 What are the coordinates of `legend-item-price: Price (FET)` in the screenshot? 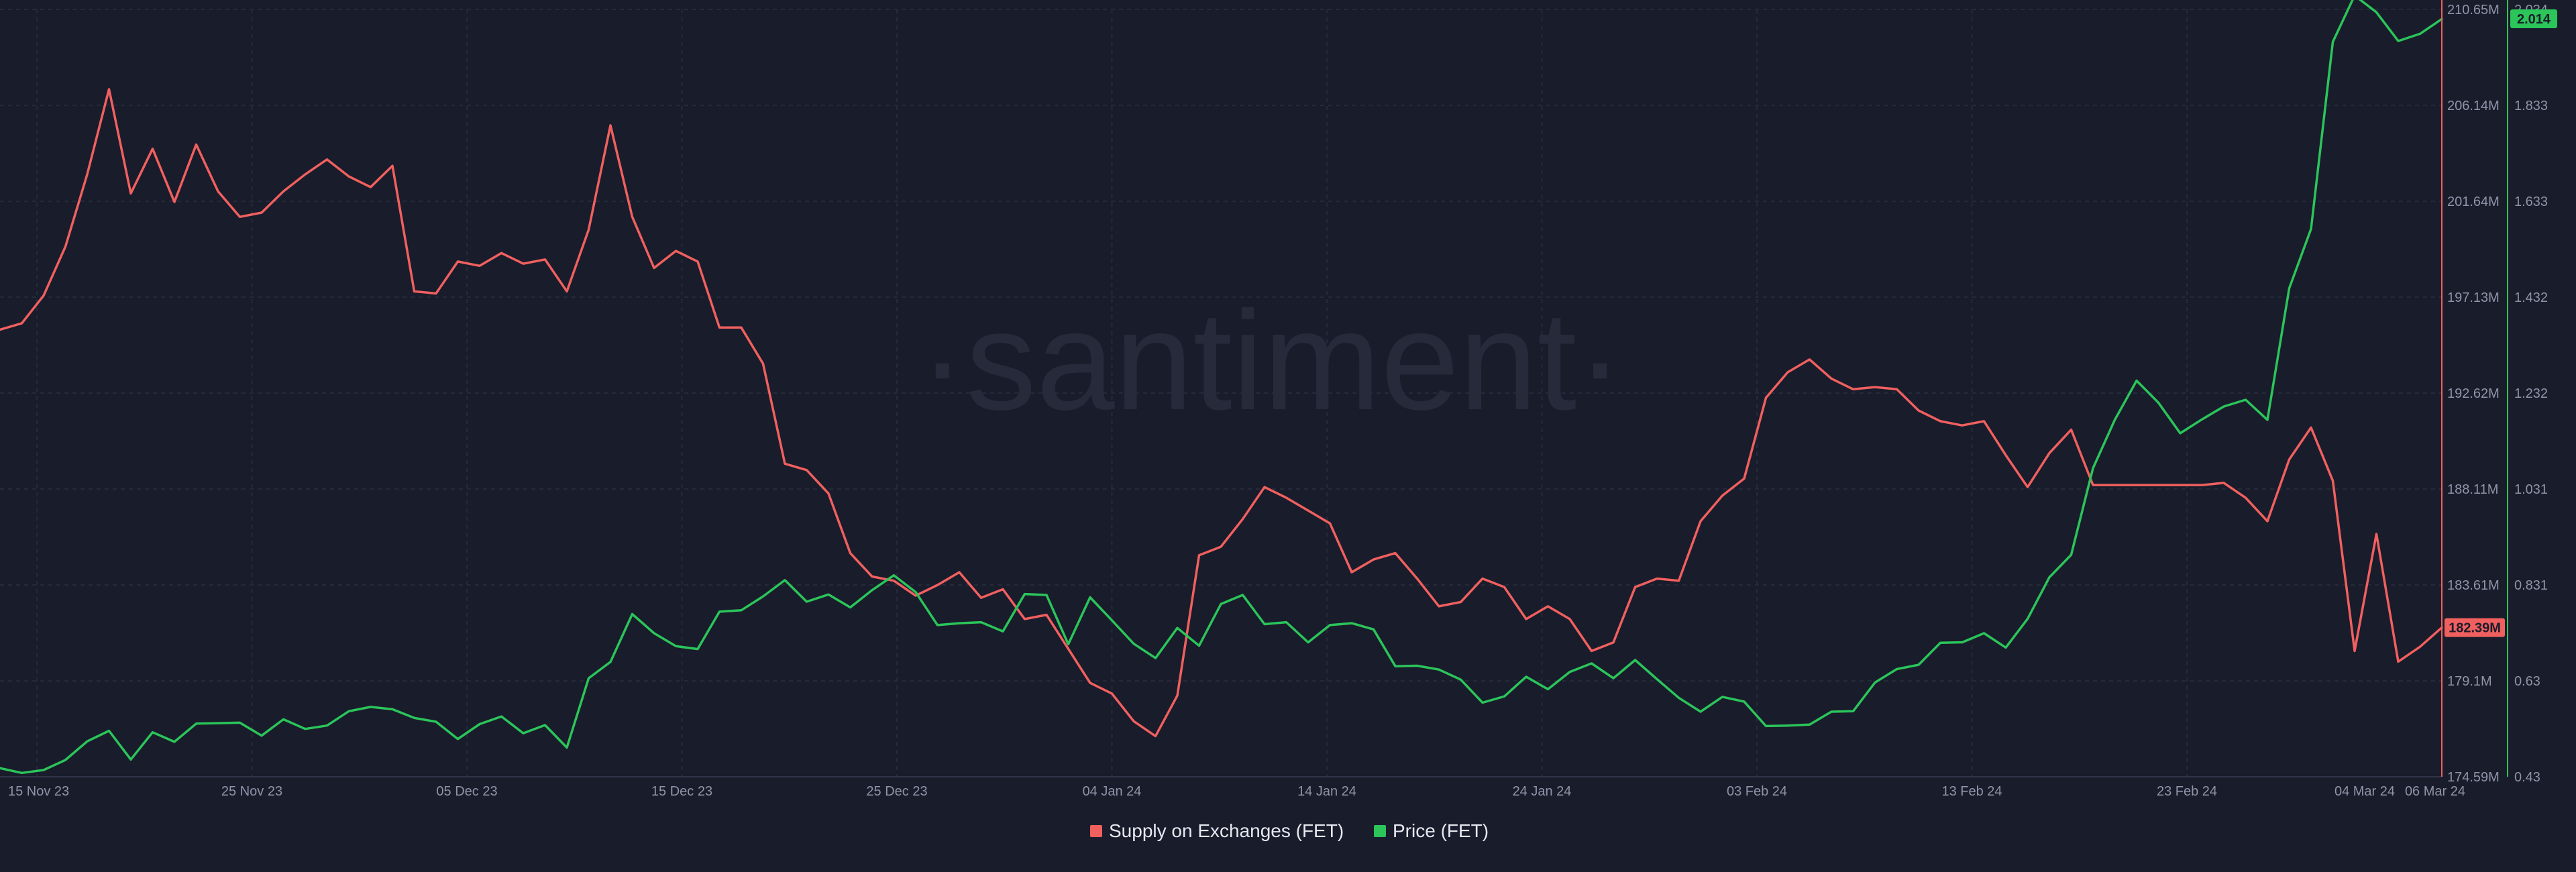 It's located at (1431, 831).